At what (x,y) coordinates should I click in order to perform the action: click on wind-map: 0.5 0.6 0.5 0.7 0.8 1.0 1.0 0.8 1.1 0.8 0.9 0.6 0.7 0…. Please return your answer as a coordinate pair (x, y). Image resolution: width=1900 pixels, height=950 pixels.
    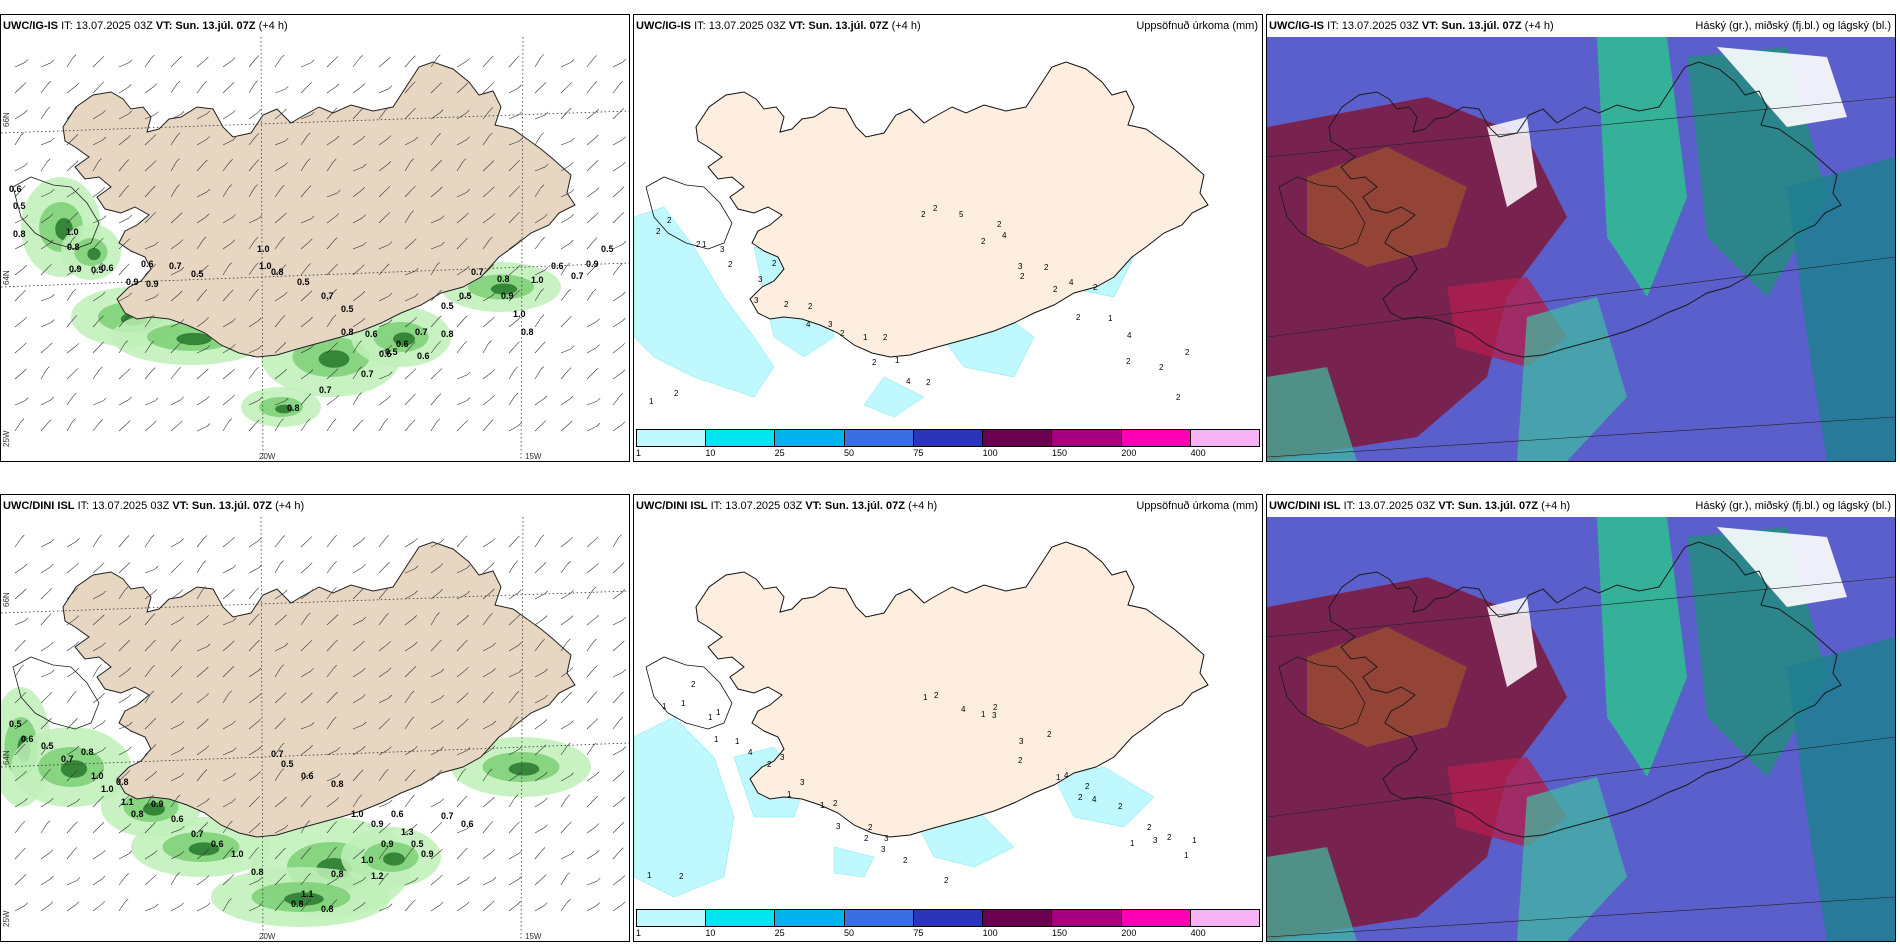
    Looking at the image, I should click on (315, 729).